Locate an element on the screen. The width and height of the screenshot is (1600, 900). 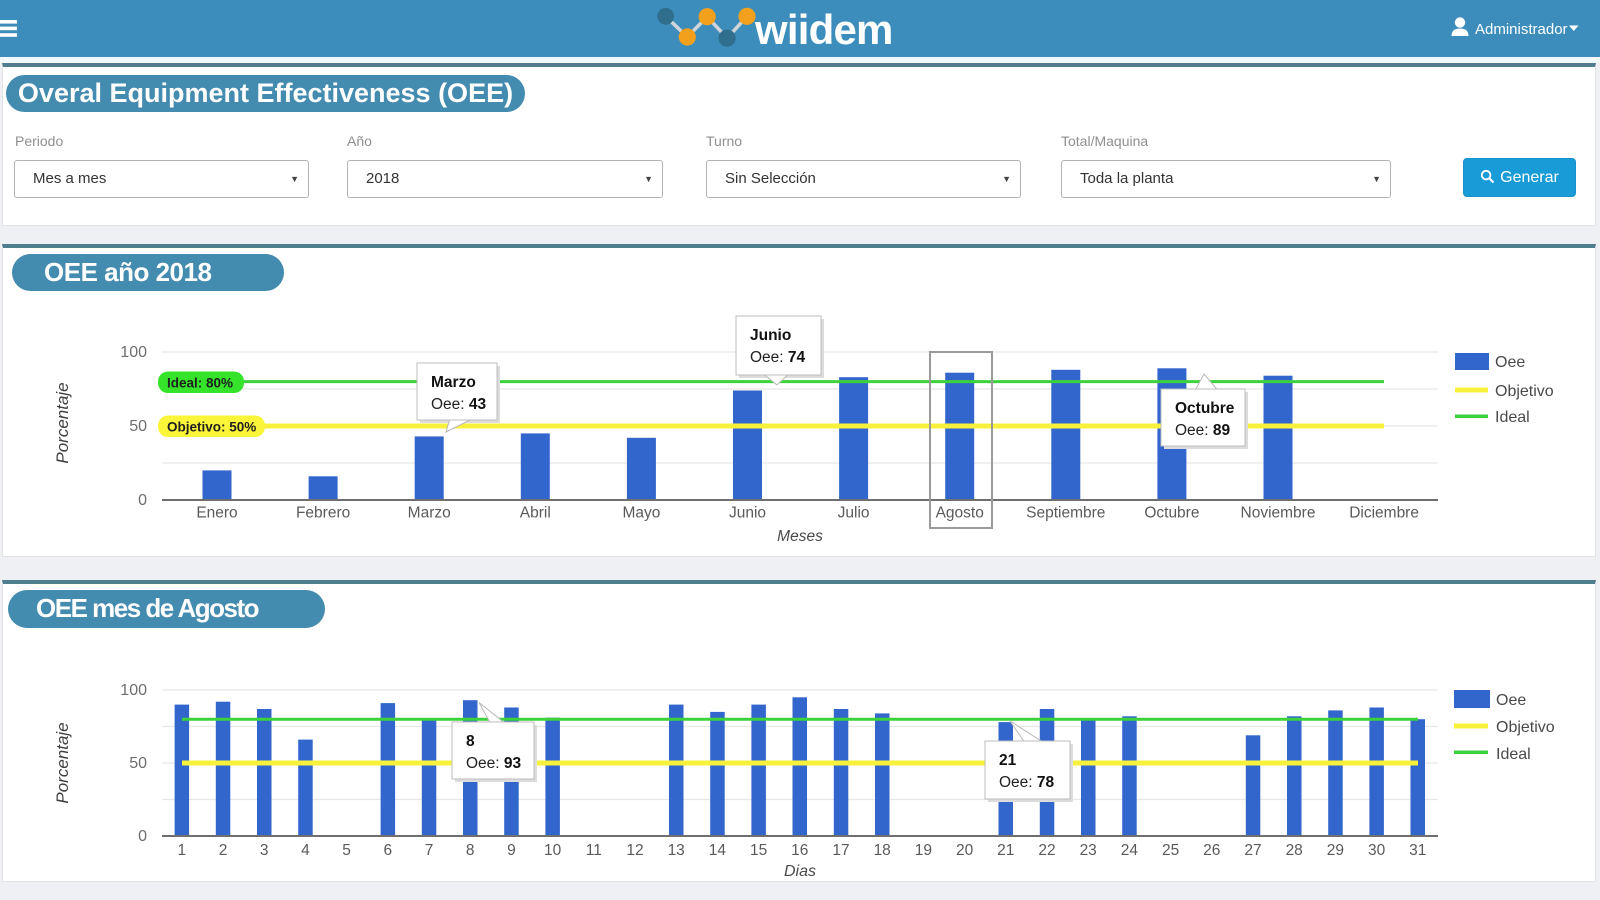
svg-text: Diciembre is located at coordinates (1384, 513).